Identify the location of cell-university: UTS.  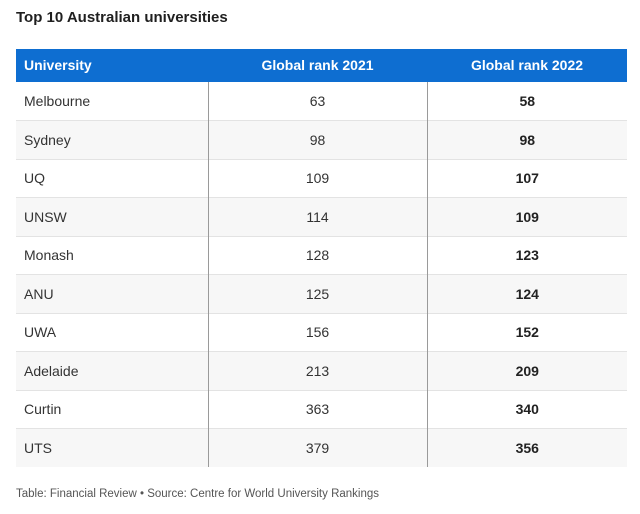
(112, 447).